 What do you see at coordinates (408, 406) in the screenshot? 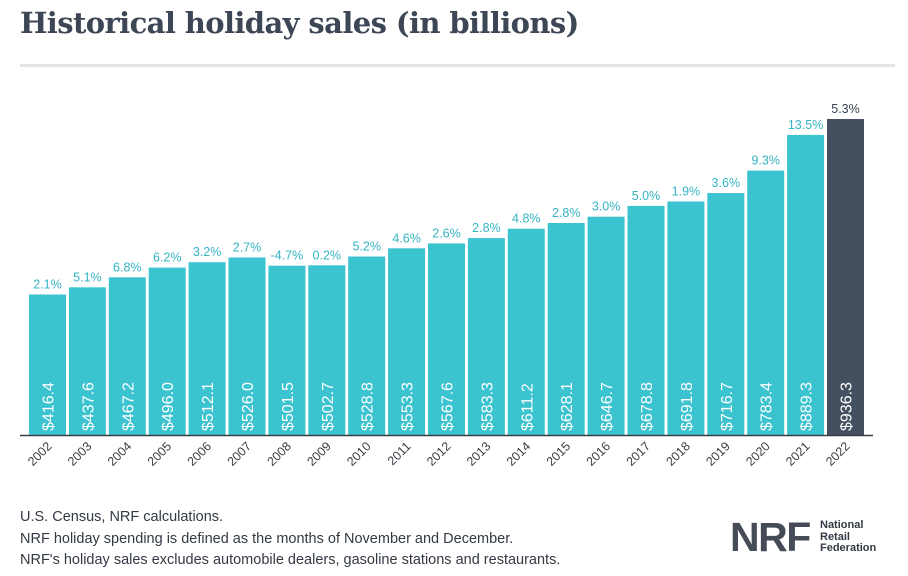
I see `value-label: $553.3` at bounding box center [408, 406].